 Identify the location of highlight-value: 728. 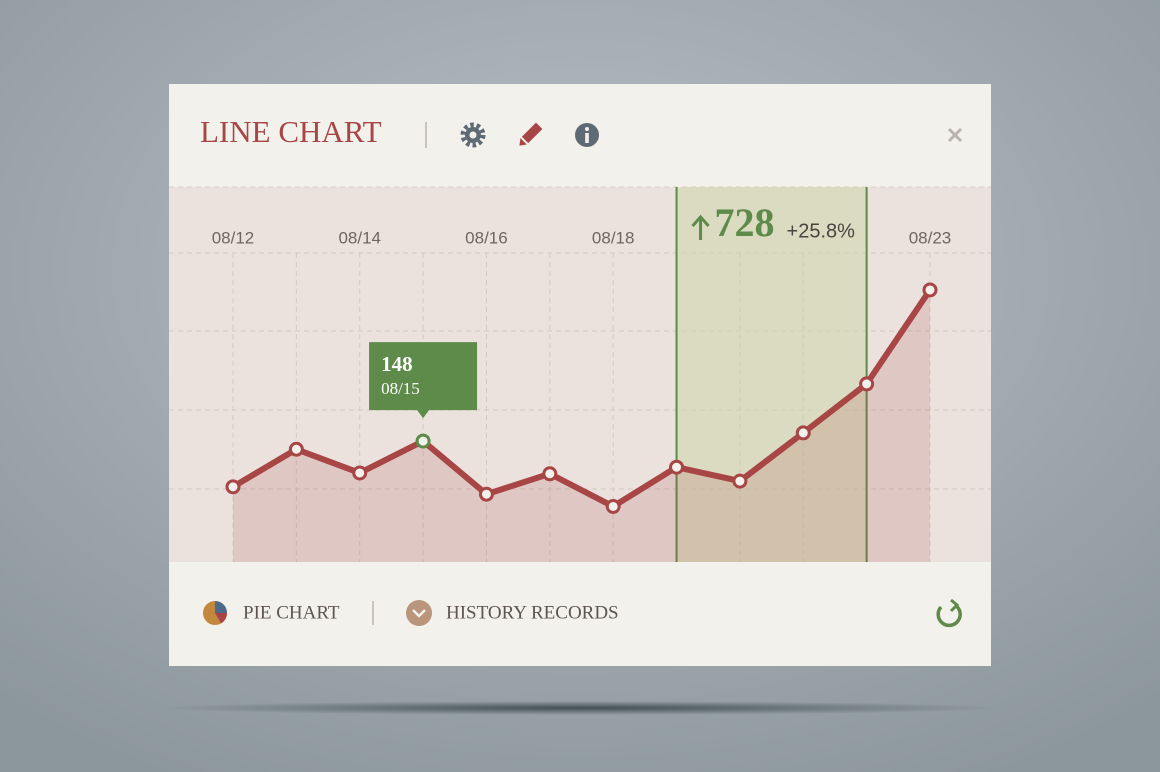
(745, 222).